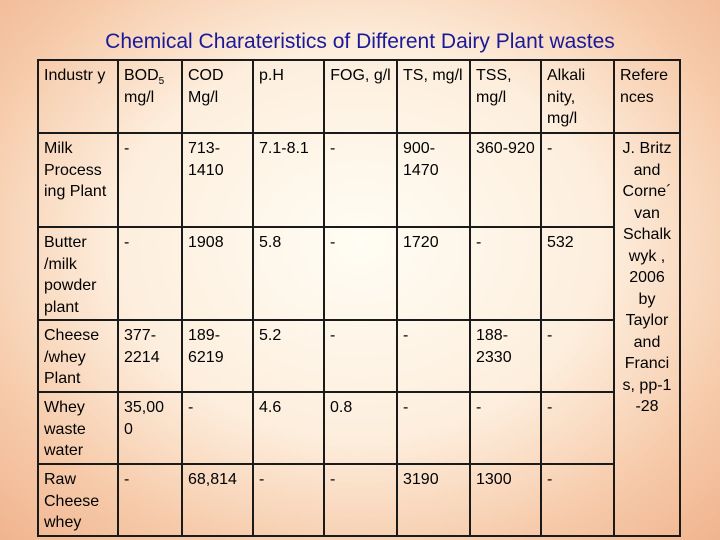  Describe the element at coordinates (433, 96) in the screenshot. I see `header-ts: TS, mg/l` at that location.